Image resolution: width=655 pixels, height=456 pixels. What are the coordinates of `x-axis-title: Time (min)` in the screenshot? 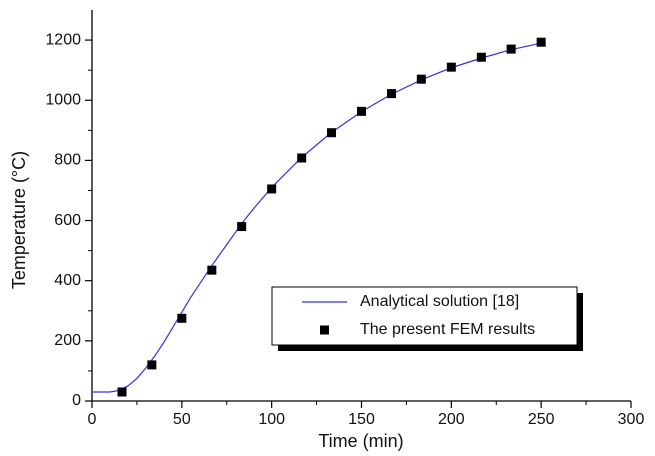 It's located at (360, 441).